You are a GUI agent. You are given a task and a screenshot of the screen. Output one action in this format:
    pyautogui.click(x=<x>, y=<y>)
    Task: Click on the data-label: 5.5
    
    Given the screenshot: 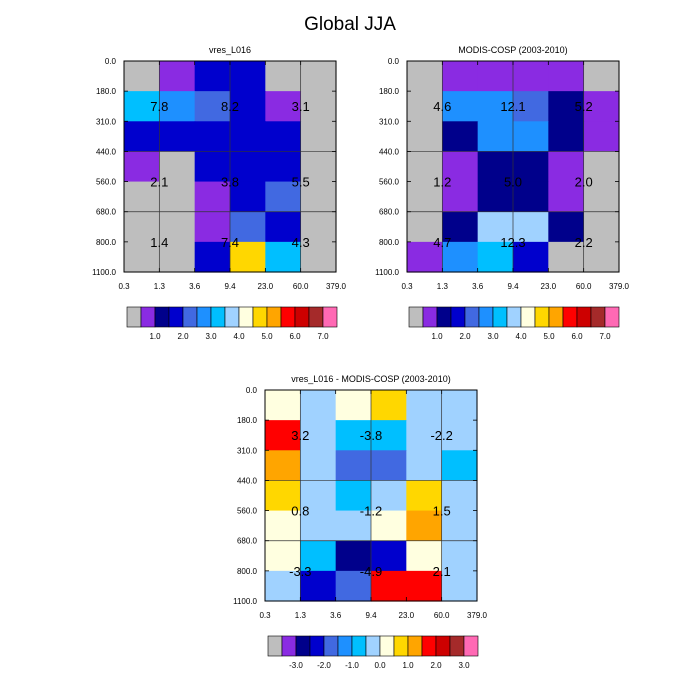 What is the action you would take?
    pyautogui.click(x=301, y=182)
    